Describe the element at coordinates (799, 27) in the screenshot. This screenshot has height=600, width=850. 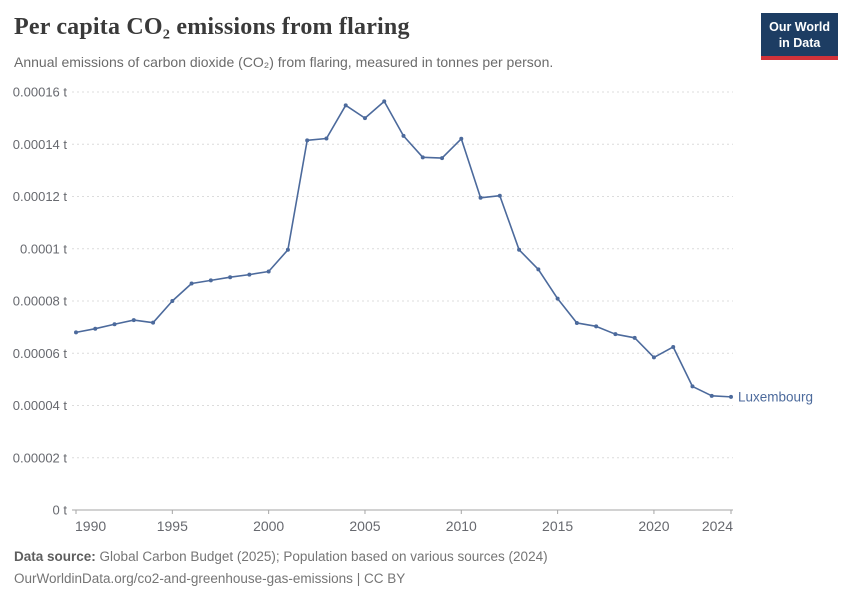
I see `owid-logo-line1: Our World` at that location.